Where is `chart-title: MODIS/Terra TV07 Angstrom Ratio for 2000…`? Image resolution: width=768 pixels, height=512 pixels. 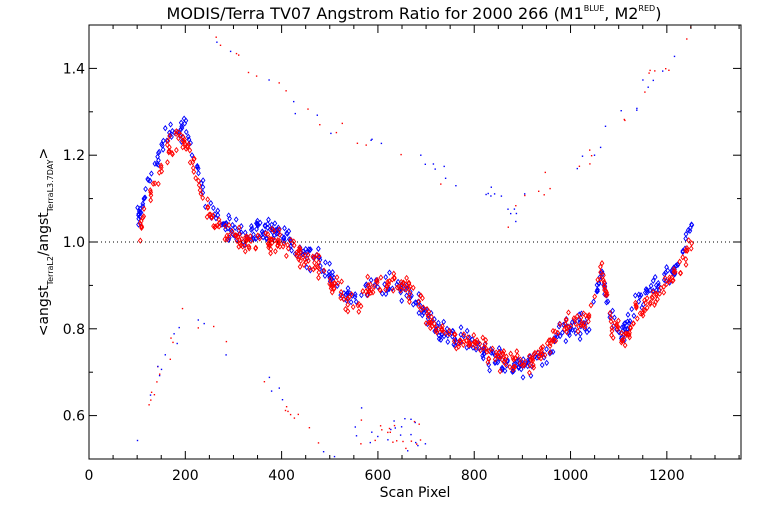
chart-title: MODIS/Terra TV07 Angstrom Ratio for 2000… is located at coordinates (414, 13).